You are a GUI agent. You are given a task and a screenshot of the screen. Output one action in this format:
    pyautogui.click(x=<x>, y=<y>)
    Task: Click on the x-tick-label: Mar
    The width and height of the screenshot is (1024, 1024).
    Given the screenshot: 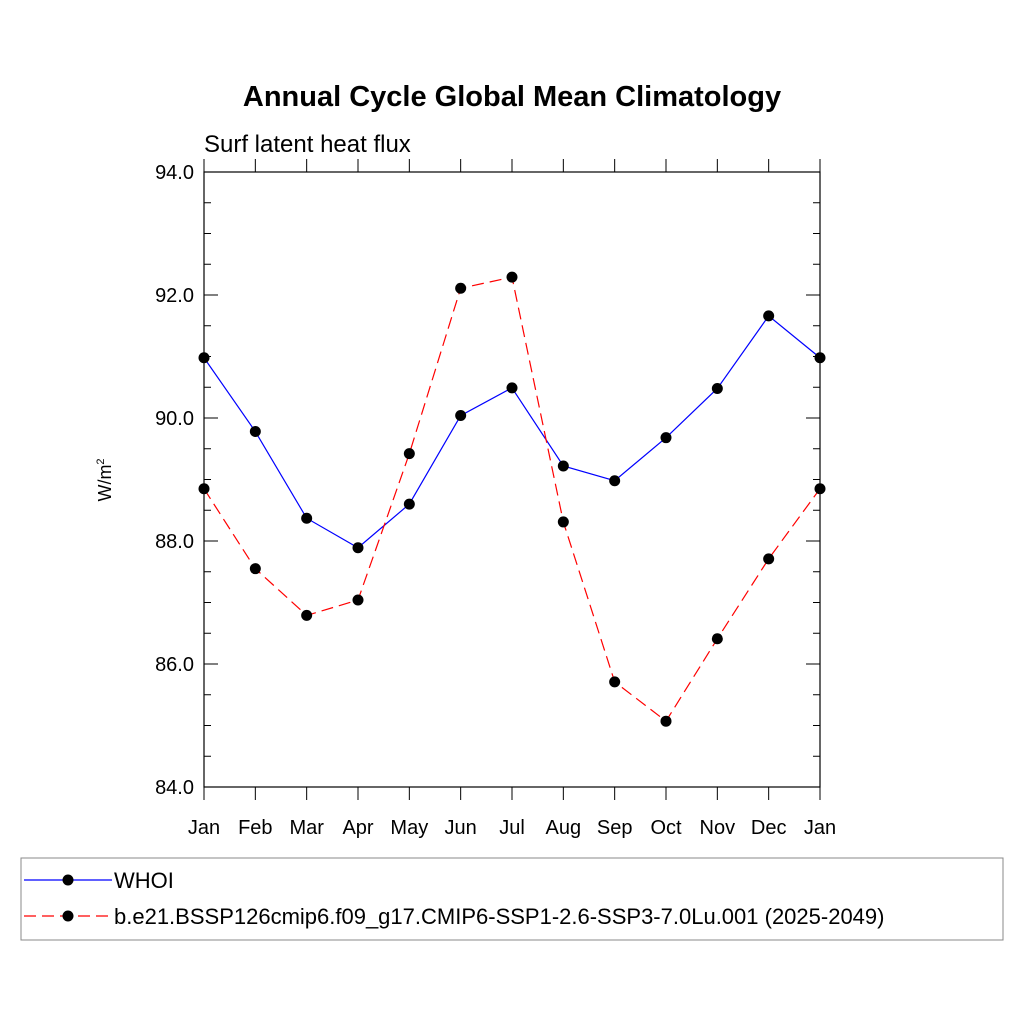 What is the action you would take?
    pyautogui.click(x=306, y=828)
    